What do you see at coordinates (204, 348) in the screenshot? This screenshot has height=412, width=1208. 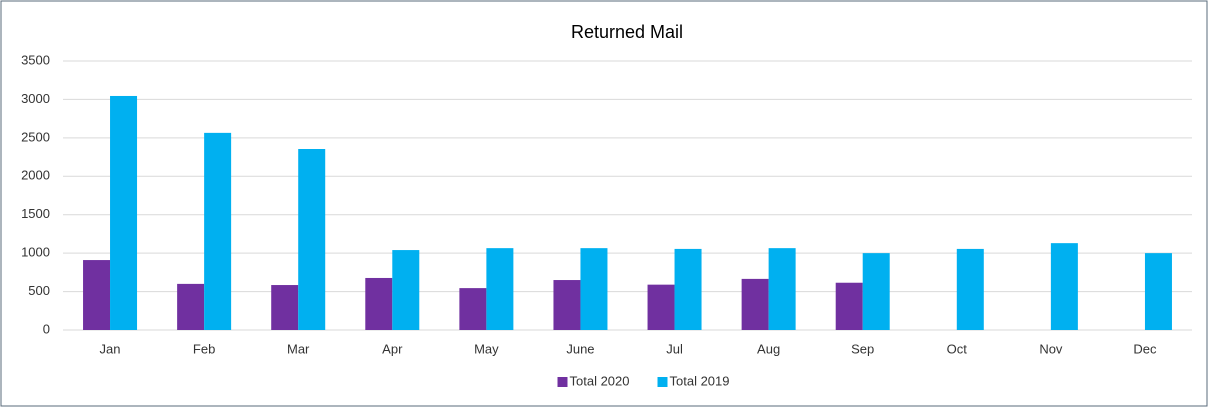 I see `x-tick-label: Feb` at bounding box center [204, 348].